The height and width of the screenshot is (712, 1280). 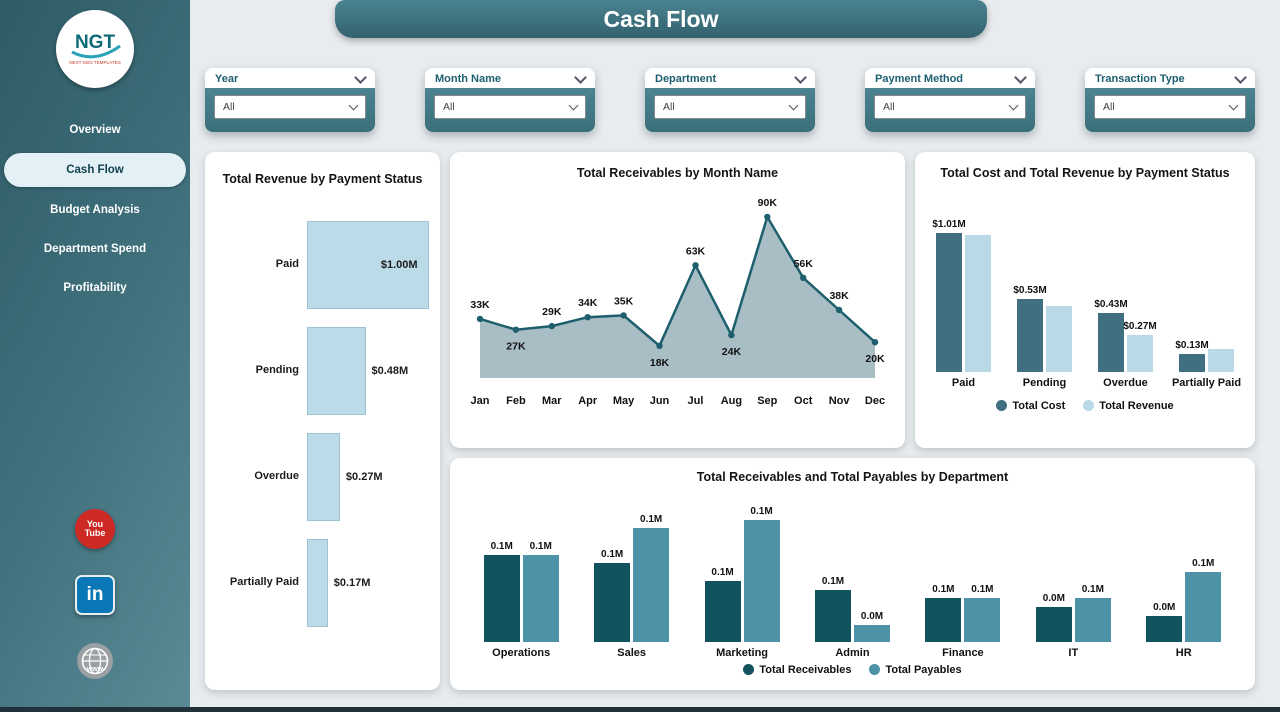 I want to click on column-group: 0.1M 0.1M Marketing, so click(x=742, y=581).